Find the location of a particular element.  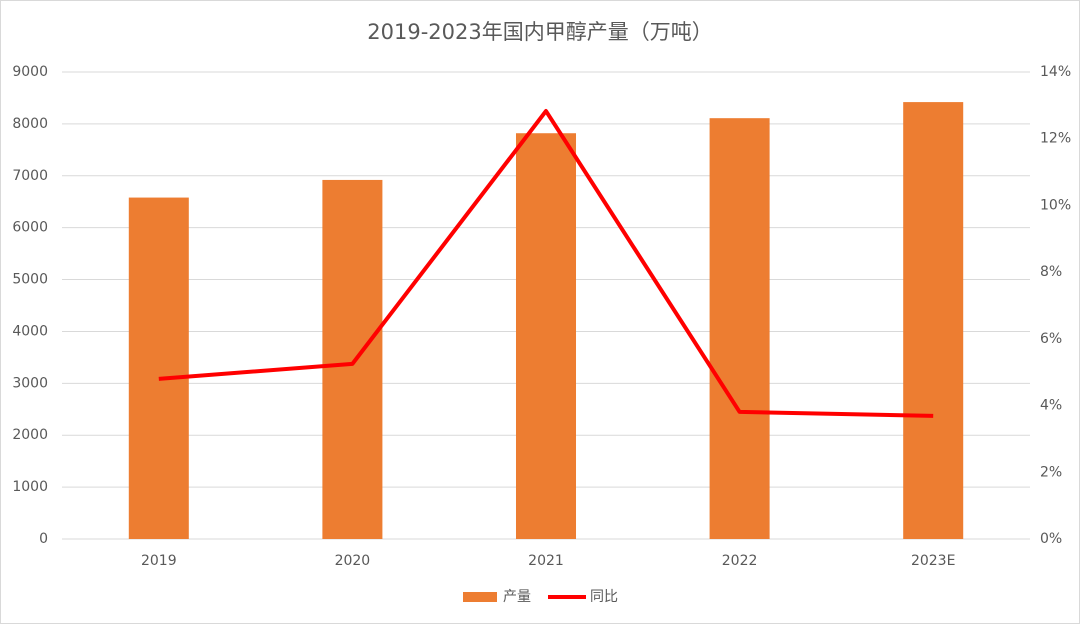

legend-label: 产量 is located at coordinates (517, 597).